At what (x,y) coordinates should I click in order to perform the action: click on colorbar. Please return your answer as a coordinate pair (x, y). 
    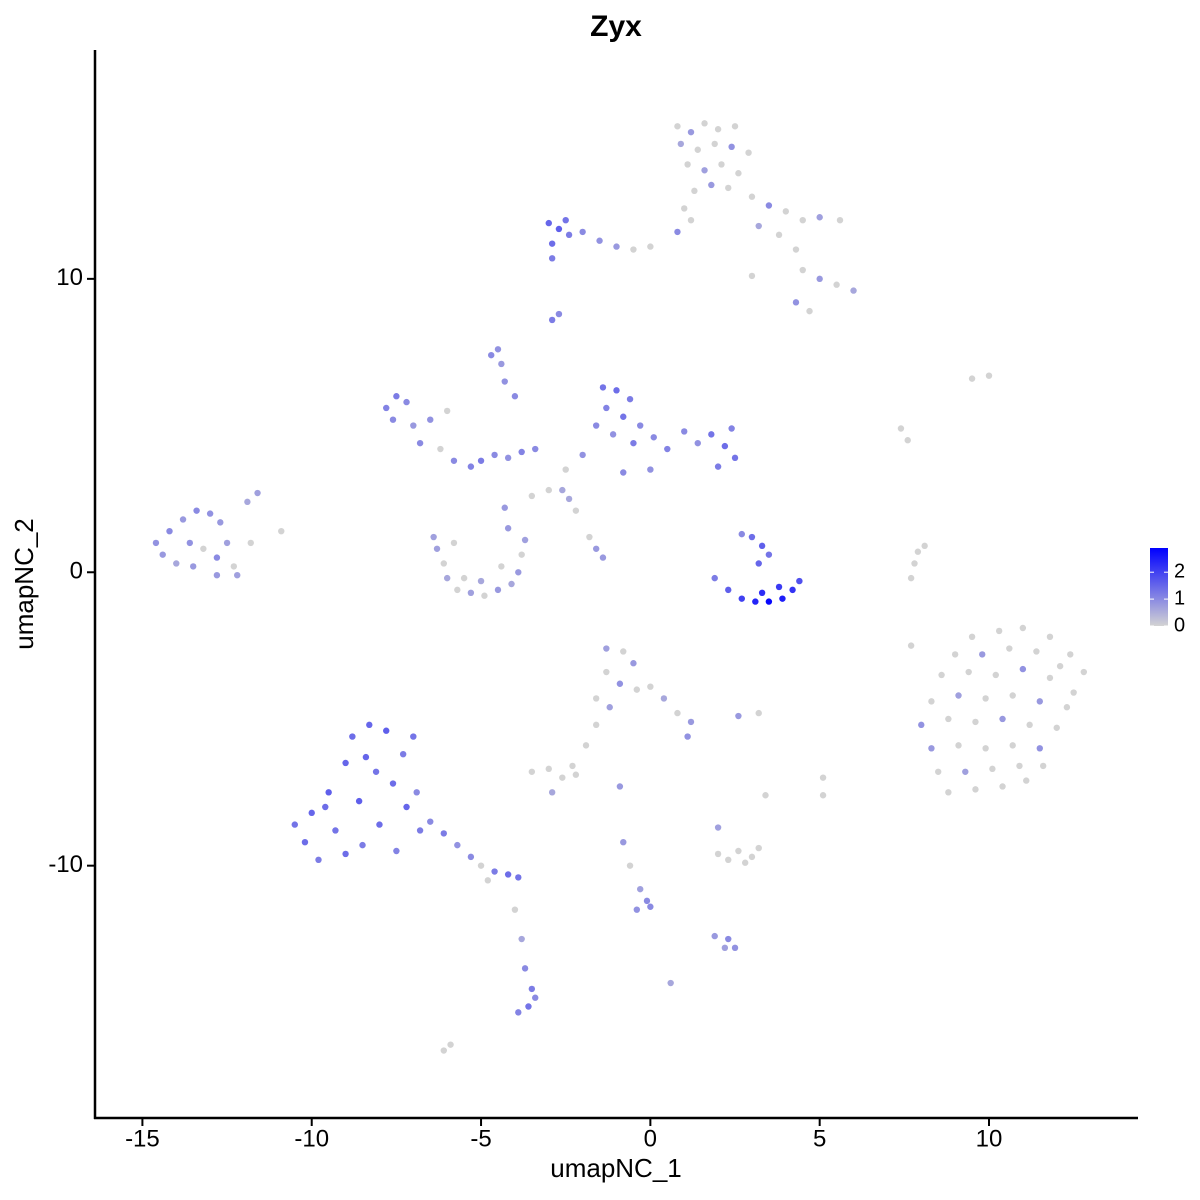
    Looking at the image, I should click on (1159, 587).